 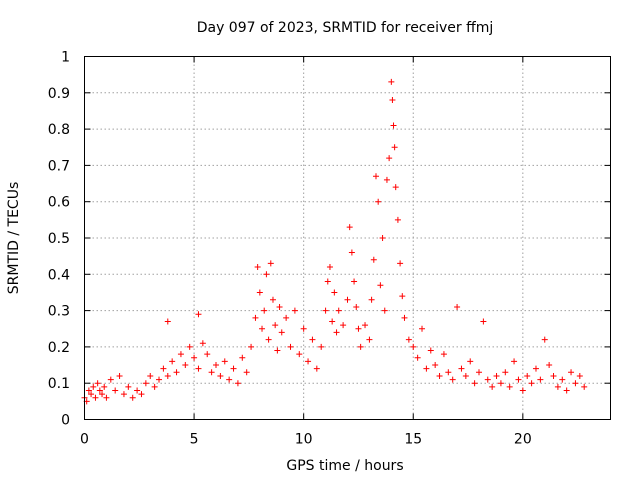 What do you see at coordinates (344, 466) in the screenshot?
I see `x-axis-label: GPS time / hours` at bounding box center [344, 466].